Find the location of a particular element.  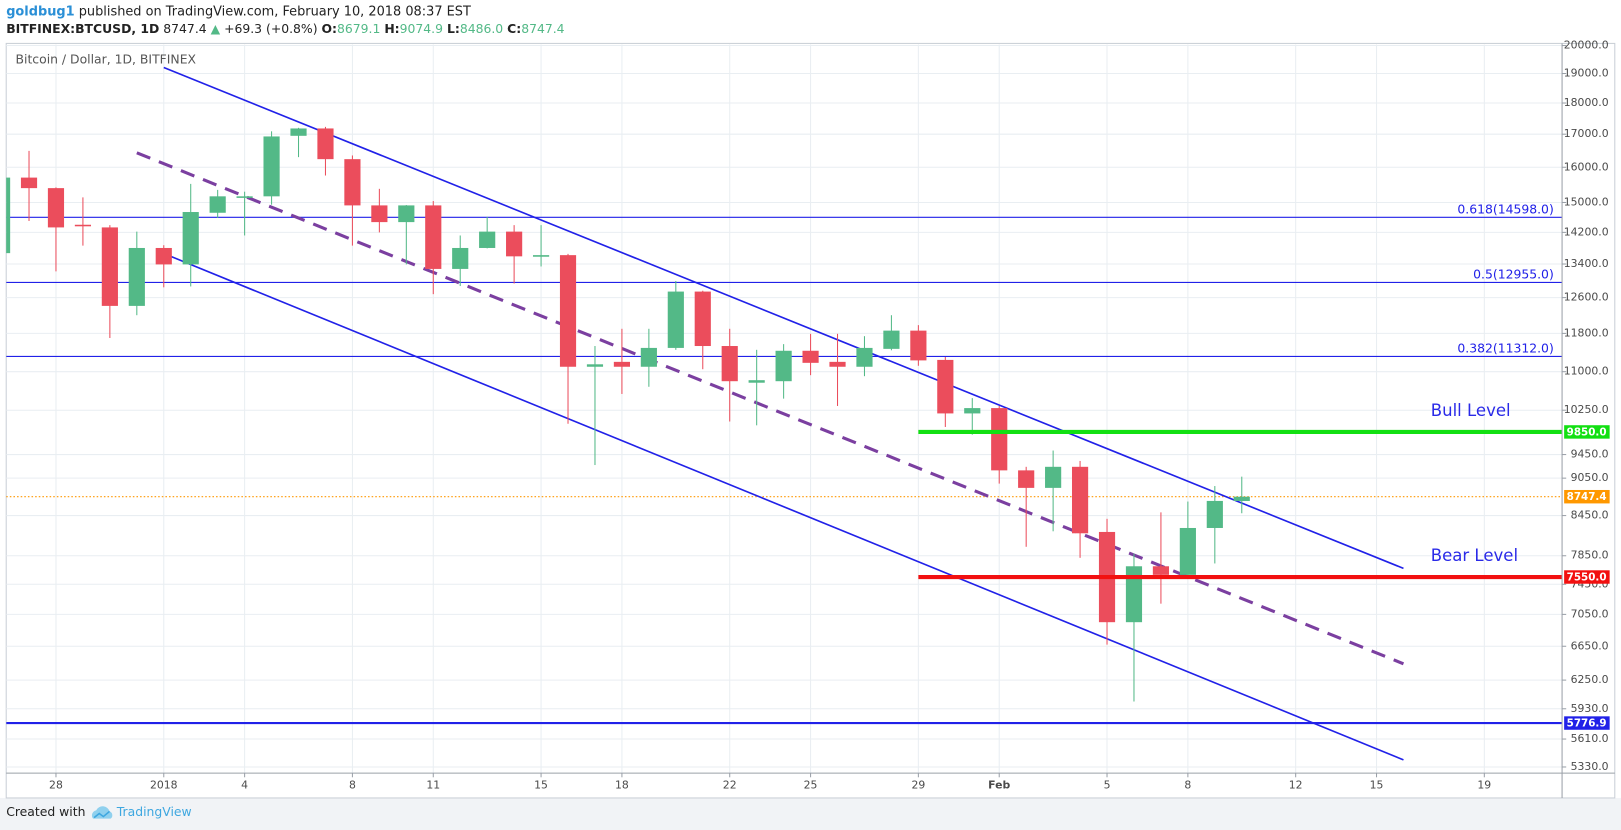

author: goldbug1 is located at coordinates (40, 11).